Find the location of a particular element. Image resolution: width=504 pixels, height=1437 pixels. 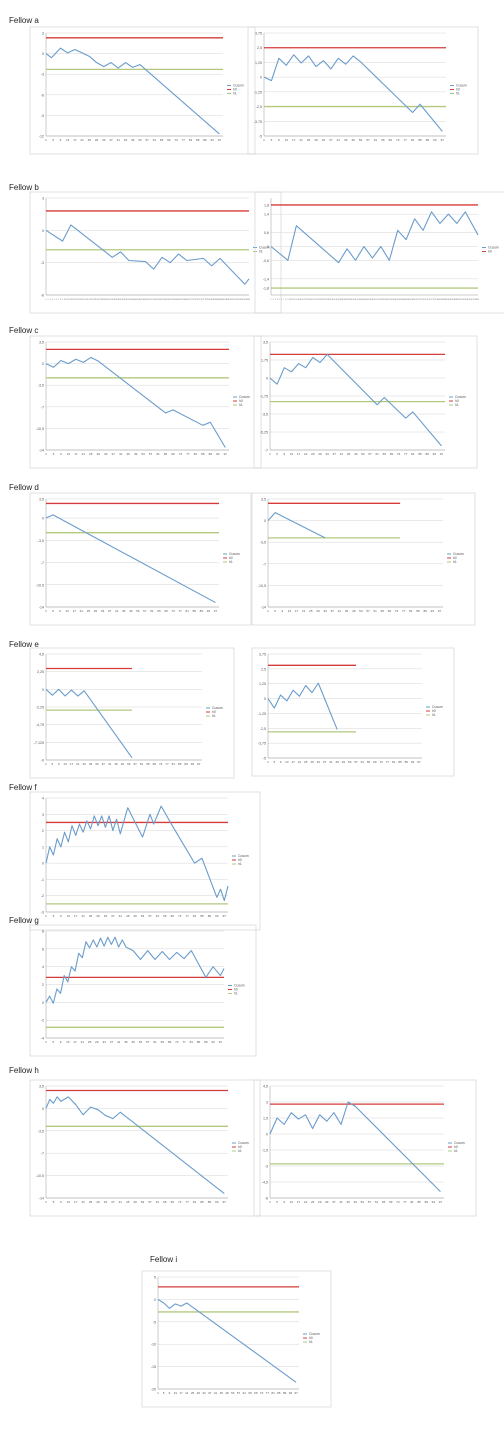

y-tick-label: 2,5 is located at coordinates (259, 48).